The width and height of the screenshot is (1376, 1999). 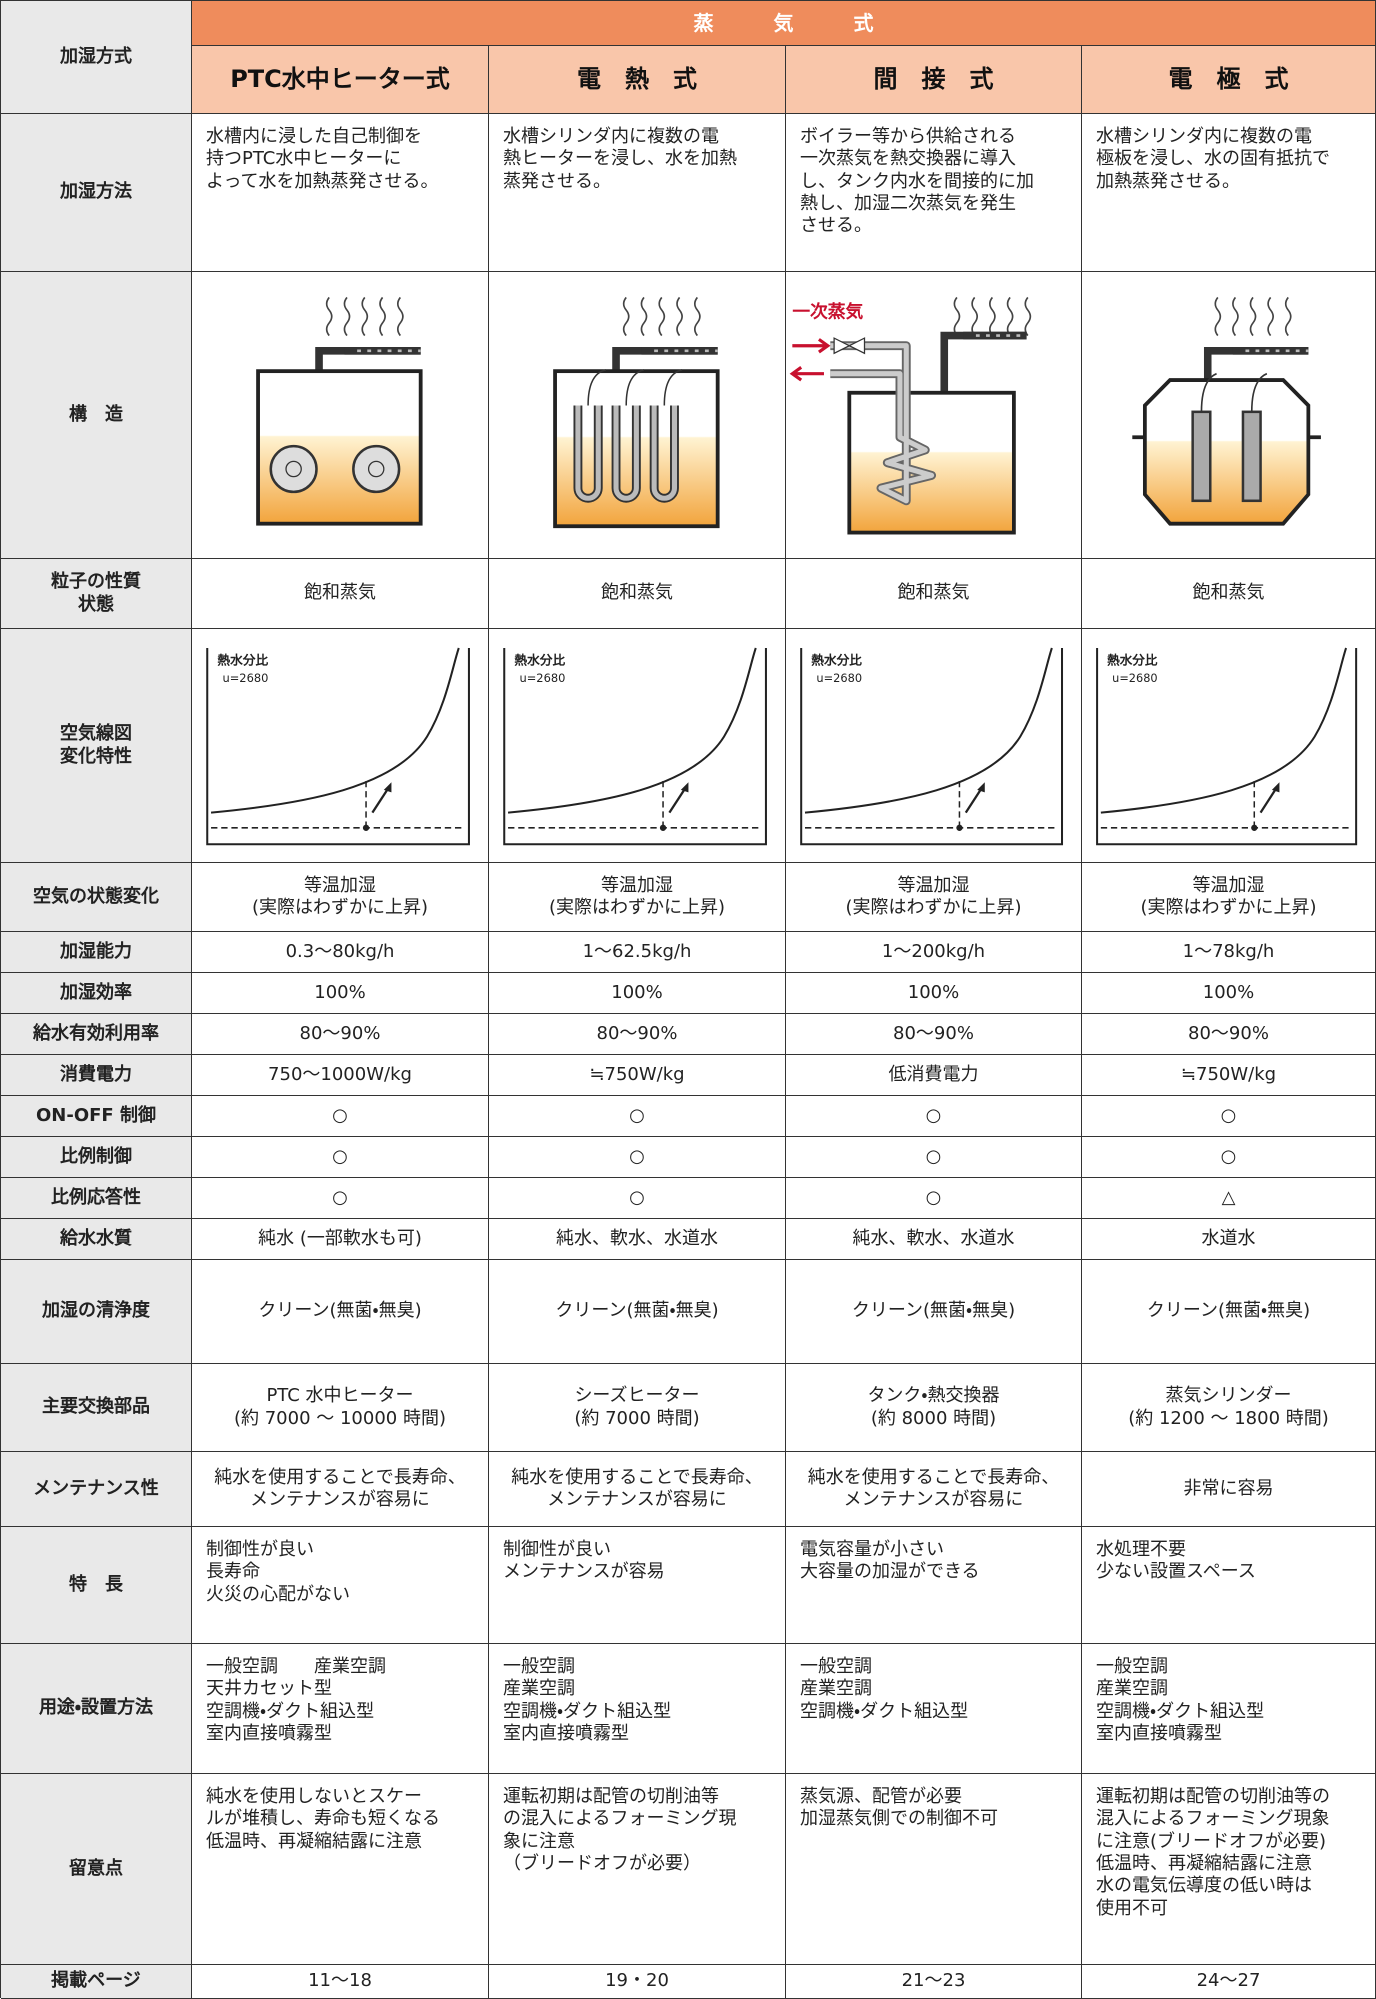 I want to click on diagram-svg: 一次蒸気, so click(x=910, y=415).